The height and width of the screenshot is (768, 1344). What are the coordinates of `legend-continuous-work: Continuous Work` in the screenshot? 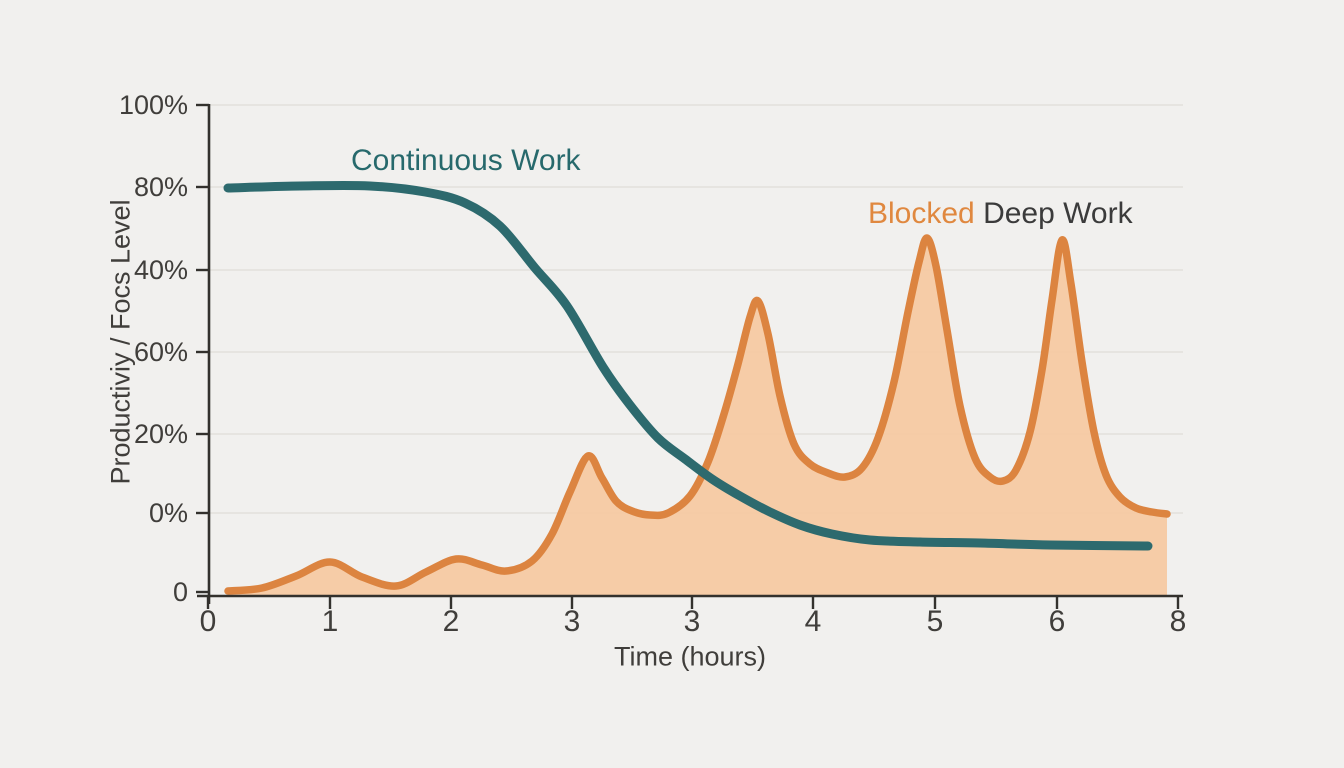 It's located at (466, 160).